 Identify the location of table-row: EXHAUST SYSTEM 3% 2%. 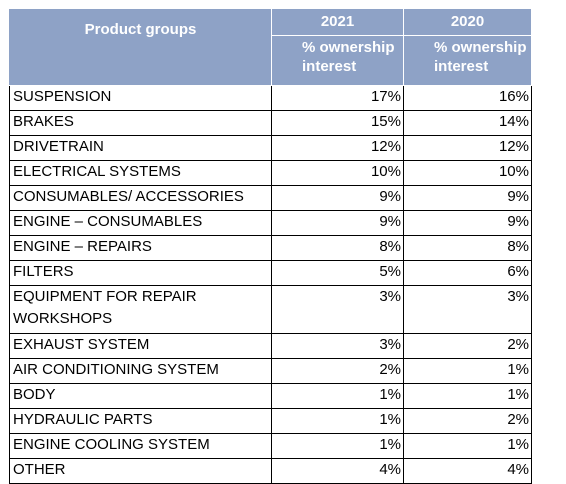
(270, 346).